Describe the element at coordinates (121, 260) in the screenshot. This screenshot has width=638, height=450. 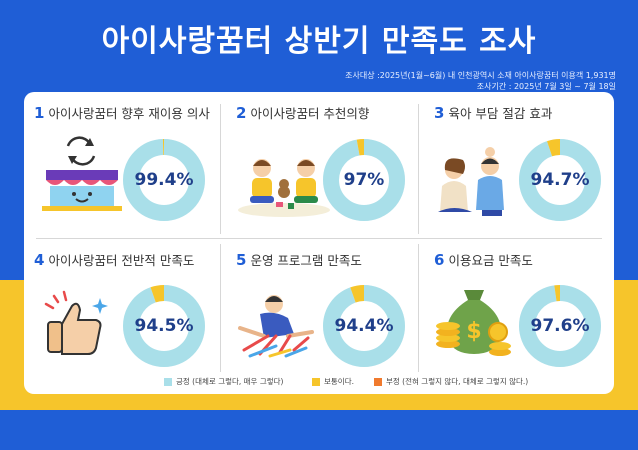
I see `chart-title-text: 아이사랑꿈터 전반적 만족도` at that location.